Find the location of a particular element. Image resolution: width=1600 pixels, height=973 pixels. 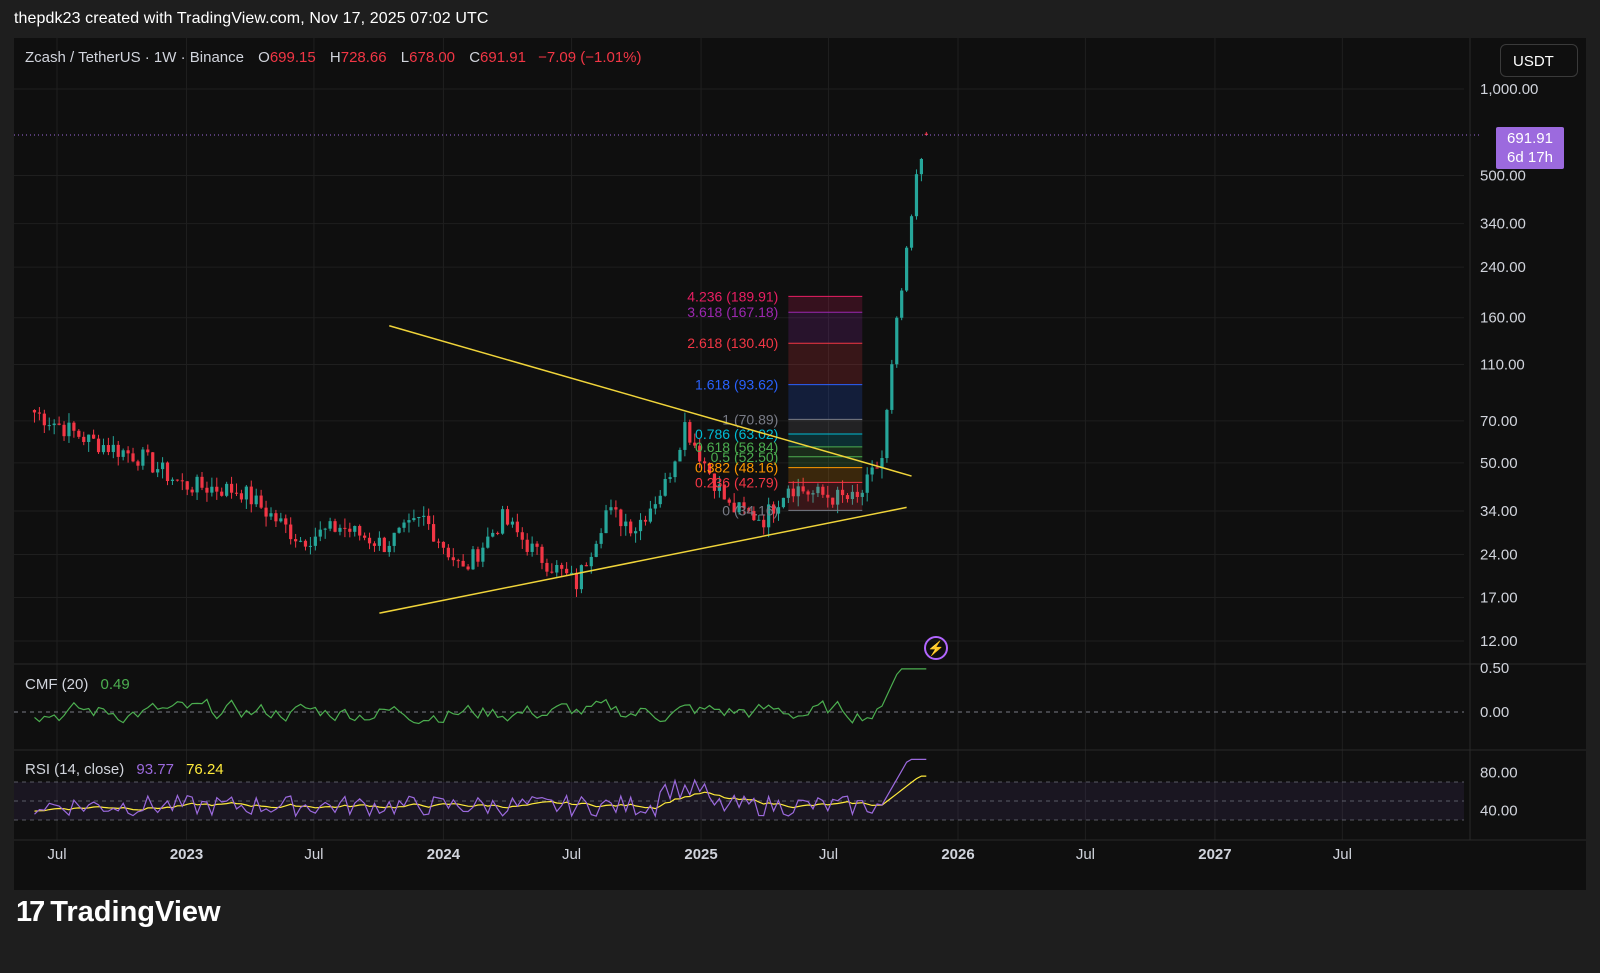

symbol-name: Zcash / TetherUS · 1W · Binance is located at coordinates (134, 57).